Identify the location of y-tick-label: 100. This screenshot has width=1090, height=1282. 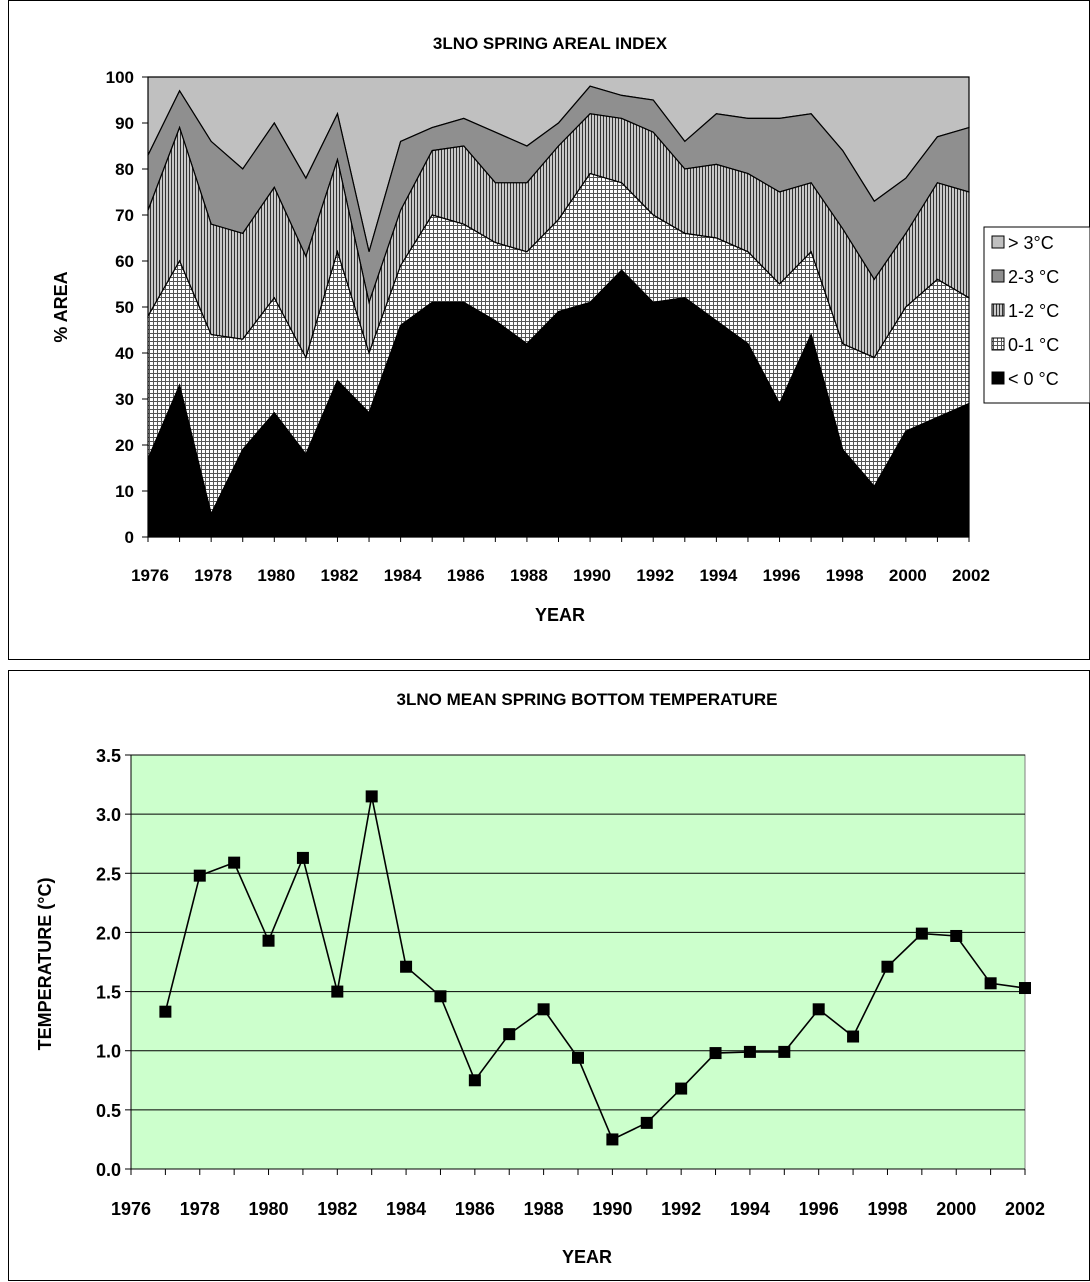
(120, 77).